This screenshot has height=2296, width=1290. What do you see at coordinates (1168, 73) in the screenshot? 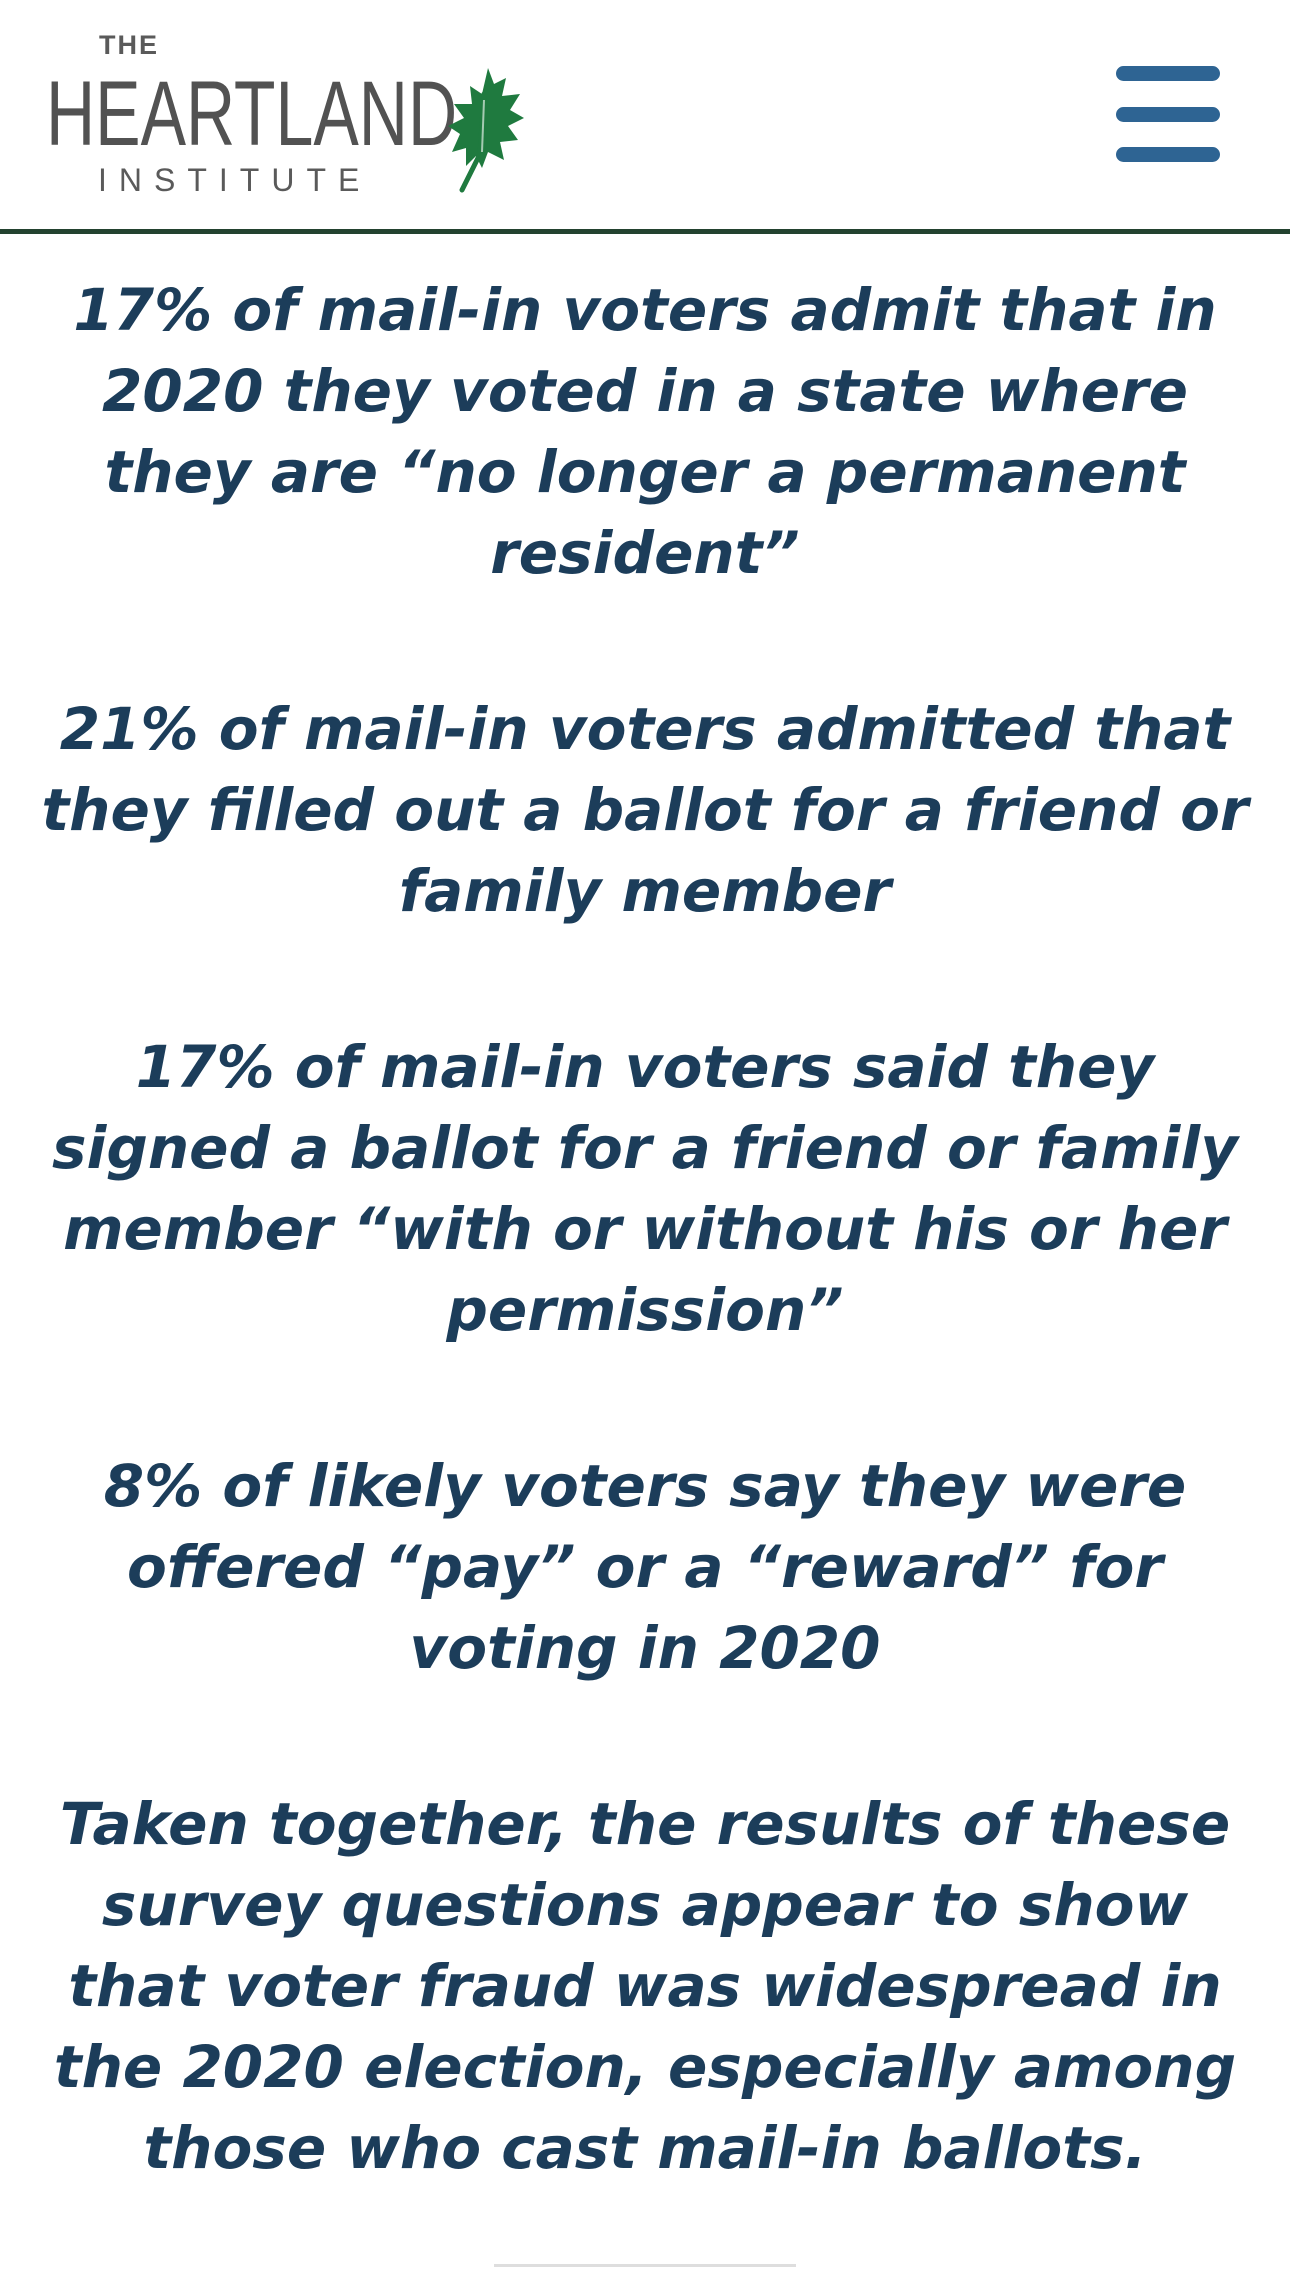
I see `menu-bar-top` at bounding box center [1168, 73].